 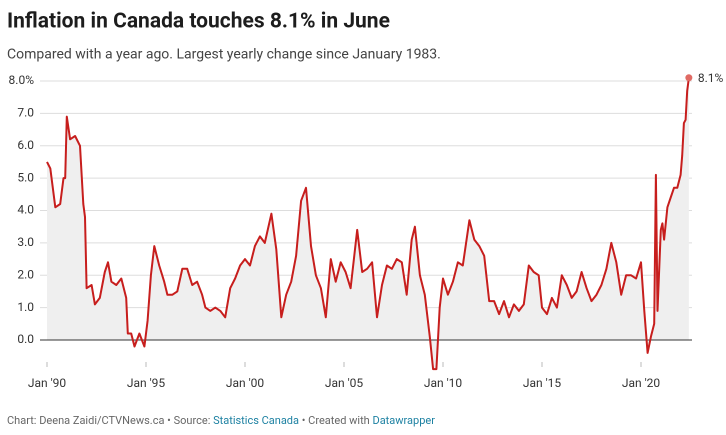 What do you see at coordinates (641, 383) in the screenshot?
I see `x-tick-label: Jan '20` at bounding box center [641, 383].